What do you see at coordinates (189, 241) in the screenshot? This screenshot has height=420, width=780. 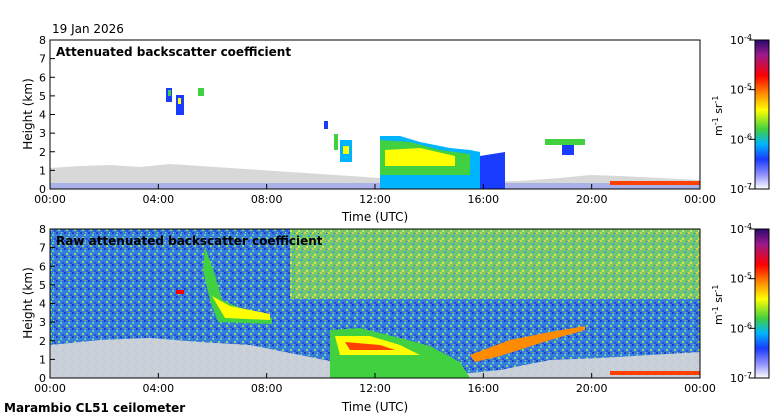 I see `panel-title: Raw attenuated backscatter coefficient` at bounding box center [189, 241].